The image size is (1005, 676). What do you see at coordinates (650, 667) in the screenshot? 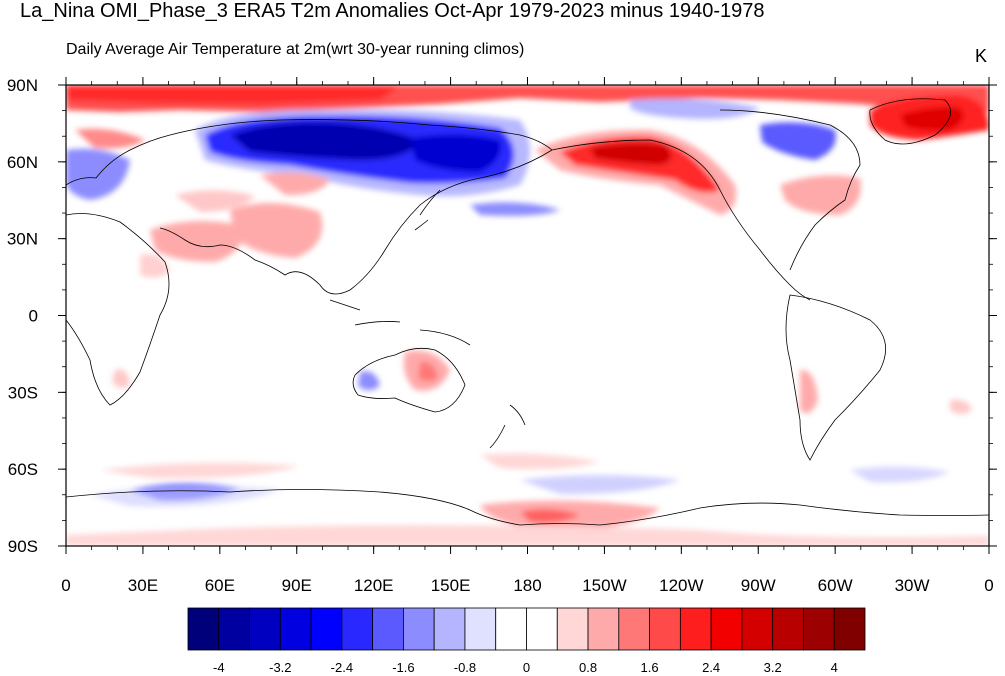
I see `colorbar-label: 1.6` at bounding box center [650, 667].